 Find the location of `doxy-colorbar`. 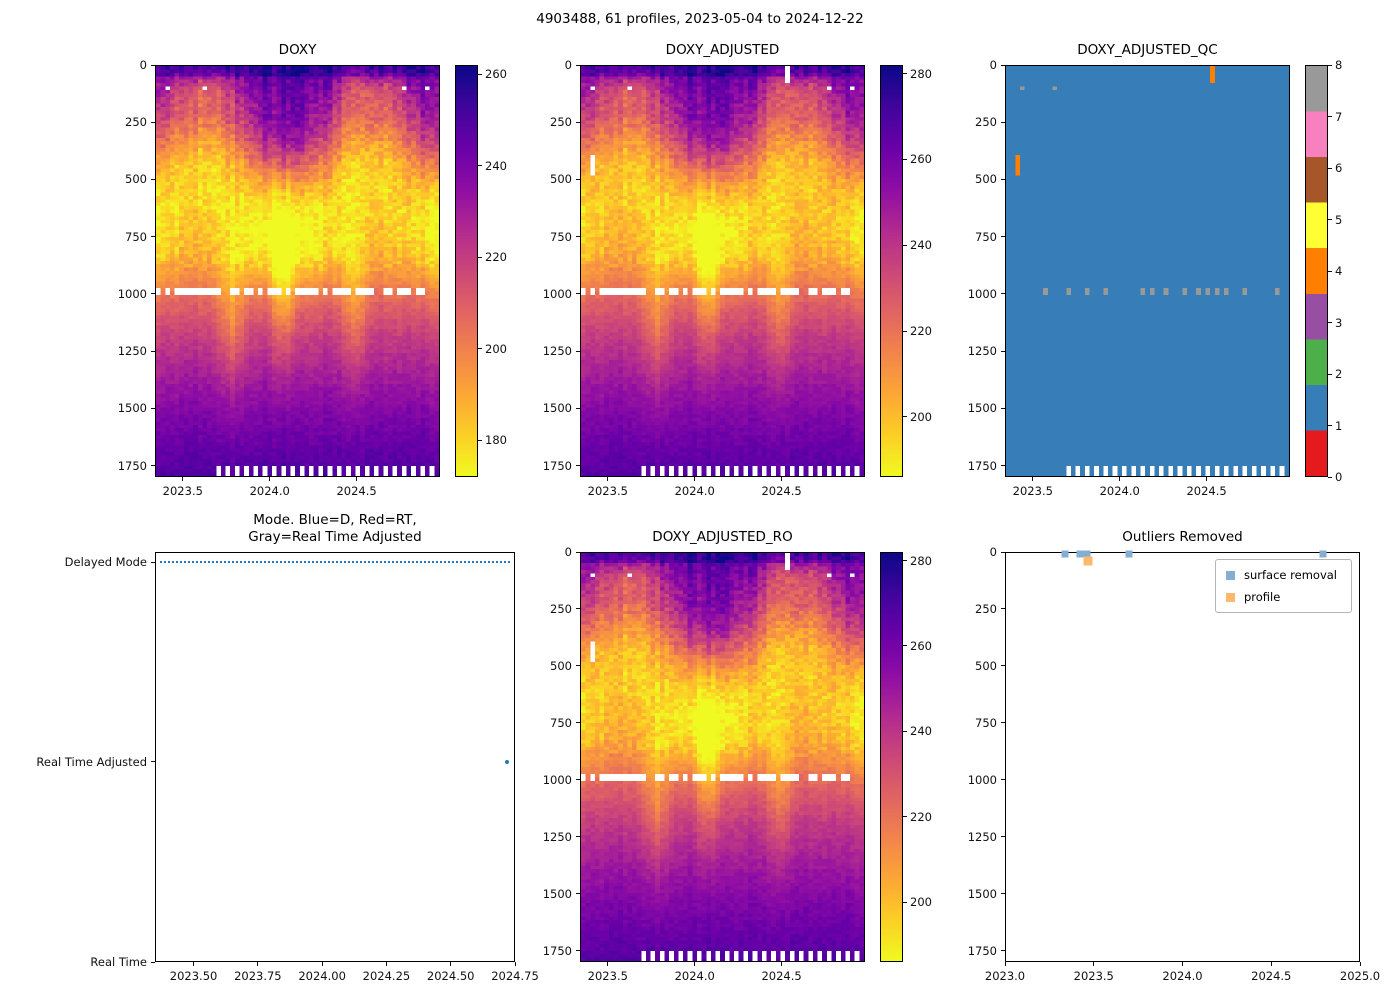

doxy-colorbar is located at coordinates (466, 271).